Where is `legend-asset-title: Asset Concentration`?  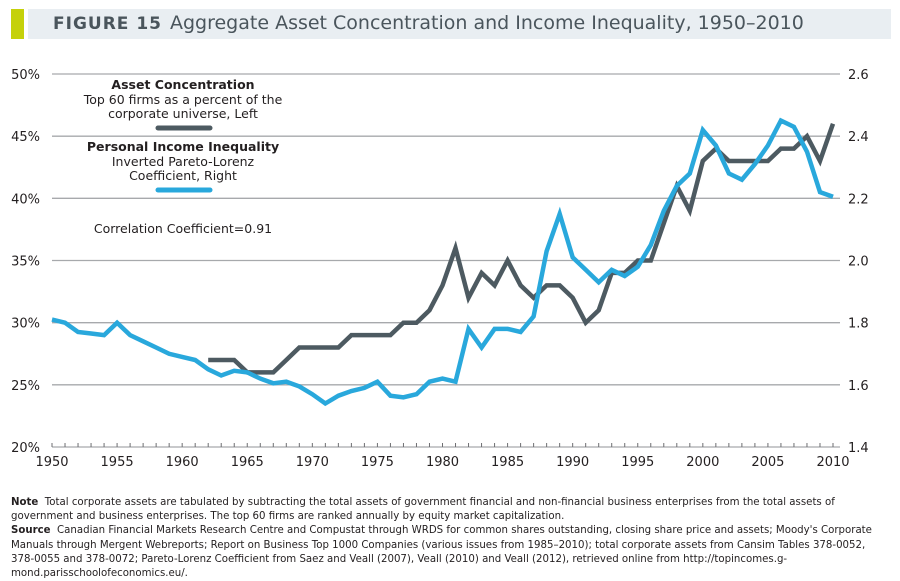
legend-asset-title: Asset Concentration is located at coordinates (182, 84).